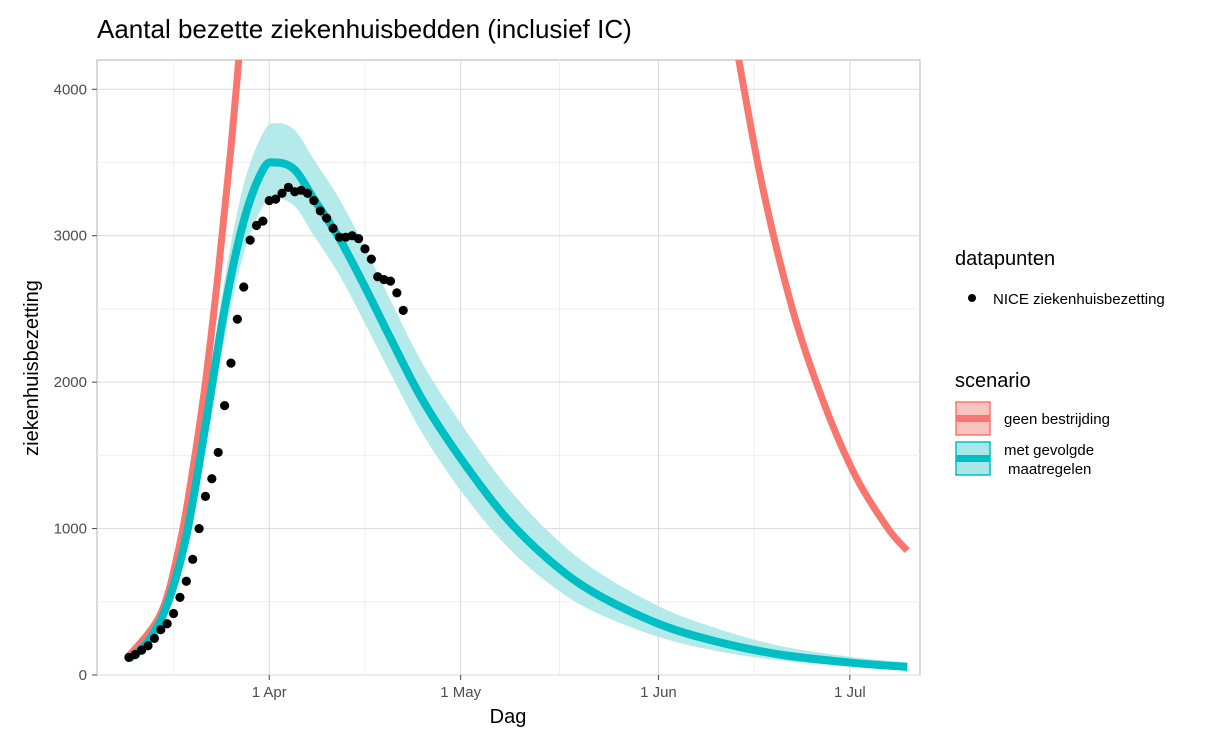 The height and width of the screenshot is (735, 1223). I want to click on y-axis-label: ziekenhuisbezetting, so click(32, 368).